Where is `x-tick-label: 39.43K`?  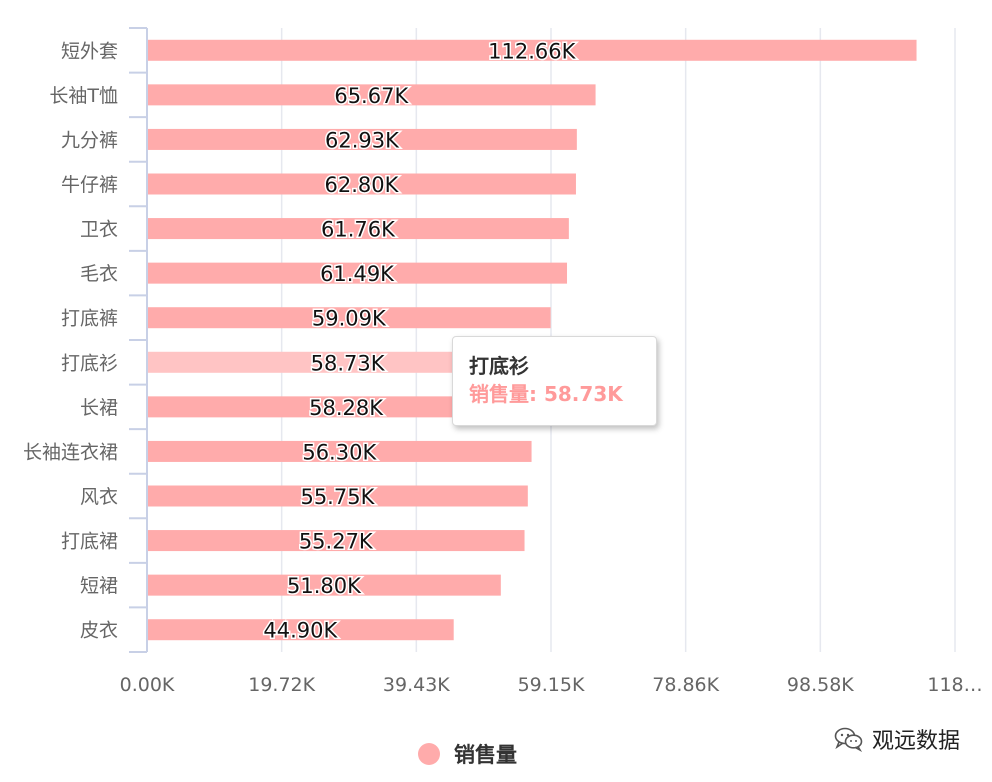 x-tick-label: 39.43K is located at coordinates (416, 685).